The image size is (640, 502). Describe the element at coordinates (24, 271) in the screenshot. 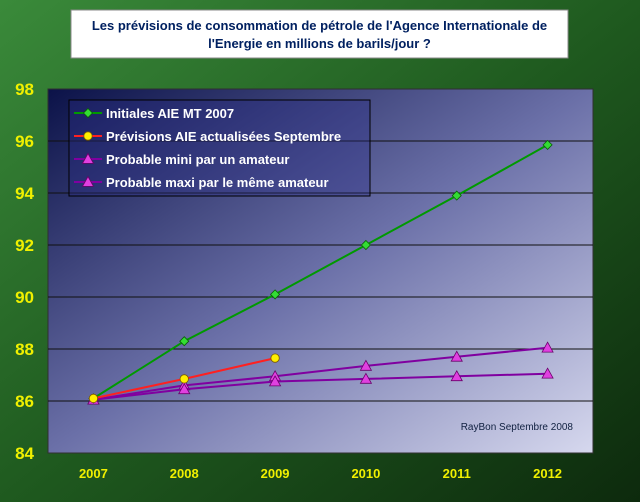

I see `y-axis-ticks: 84 86 88 90 92 94 96 98` at that location.